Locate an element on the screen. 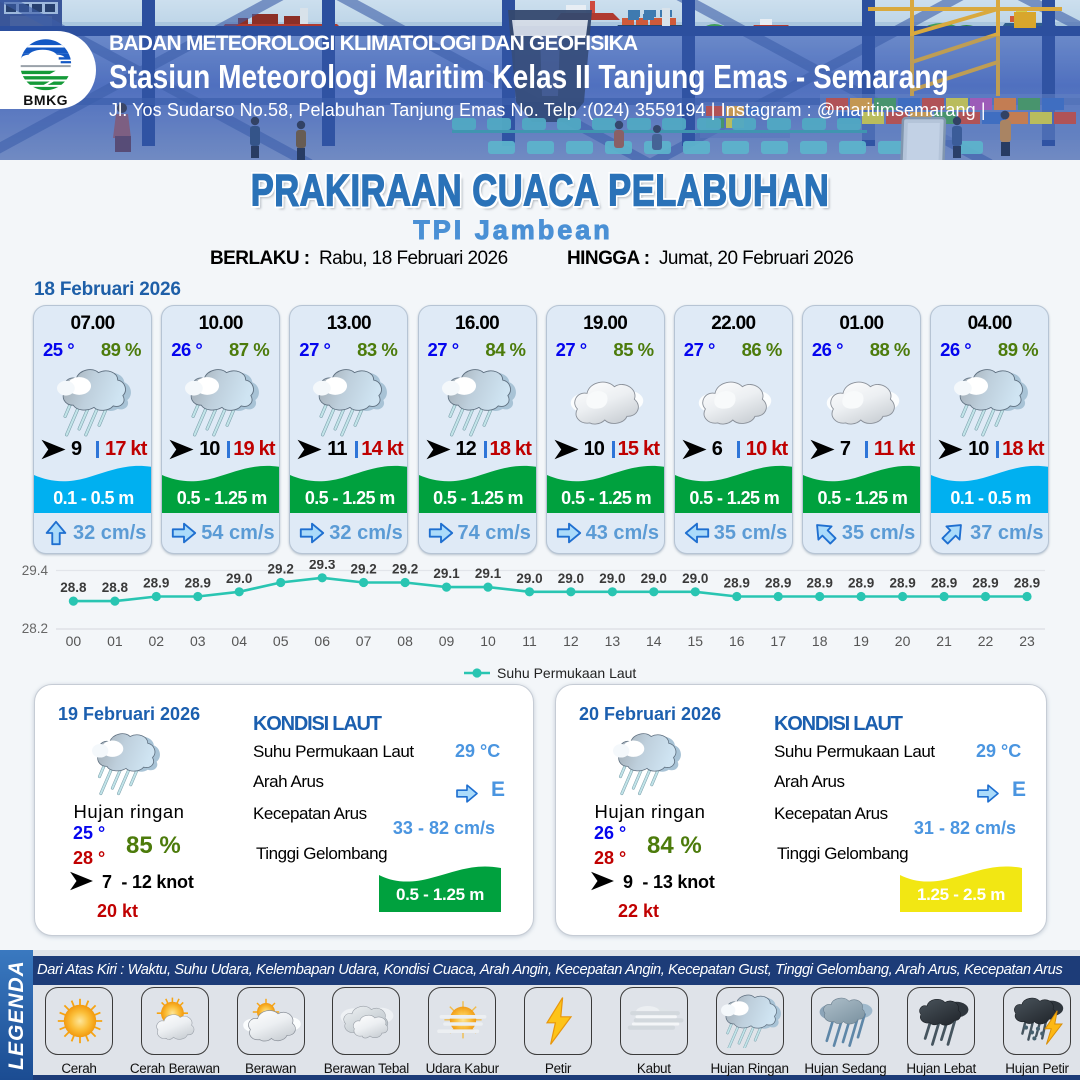  svg-text: 05 is located at coordinates (281, 641).